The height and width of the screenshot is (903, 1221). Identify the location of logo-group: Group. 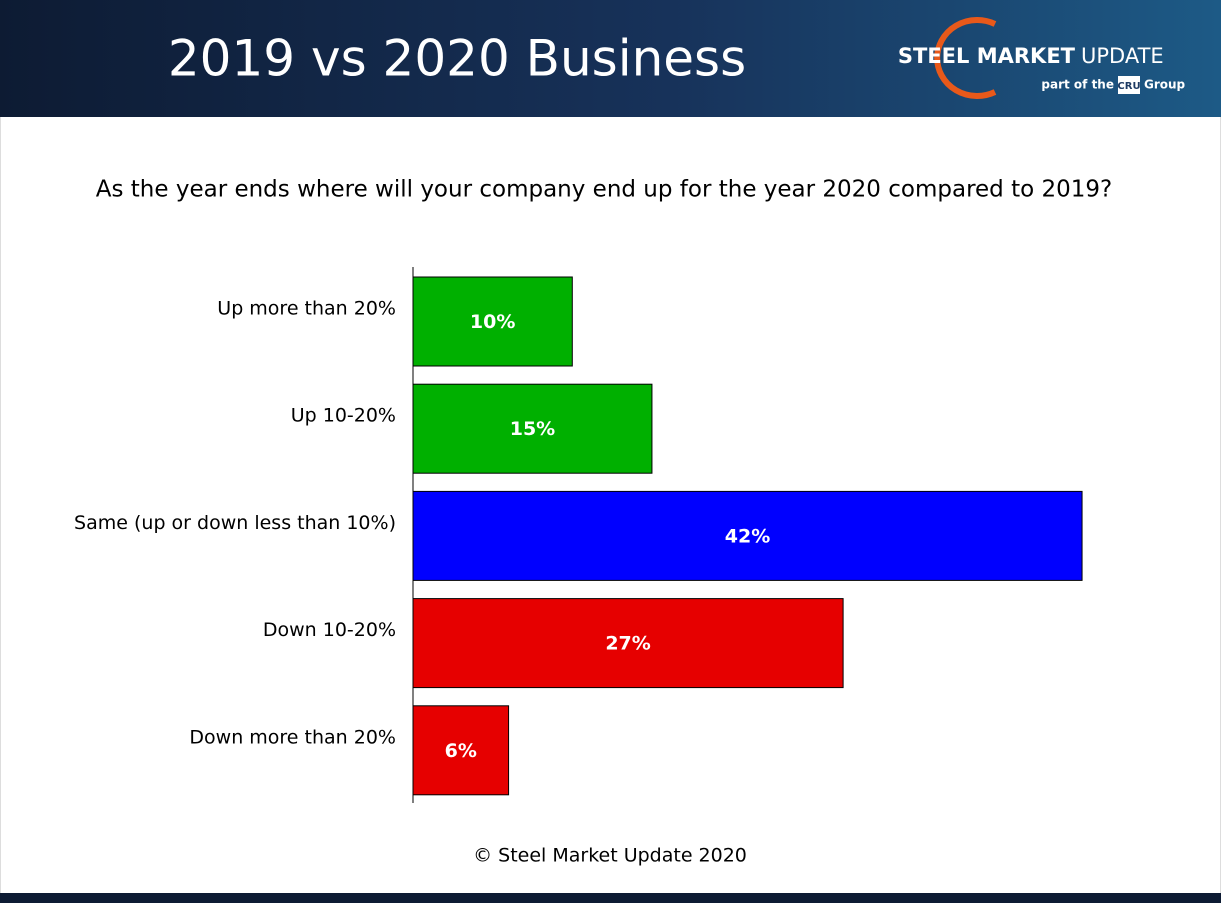
(1165, 85).